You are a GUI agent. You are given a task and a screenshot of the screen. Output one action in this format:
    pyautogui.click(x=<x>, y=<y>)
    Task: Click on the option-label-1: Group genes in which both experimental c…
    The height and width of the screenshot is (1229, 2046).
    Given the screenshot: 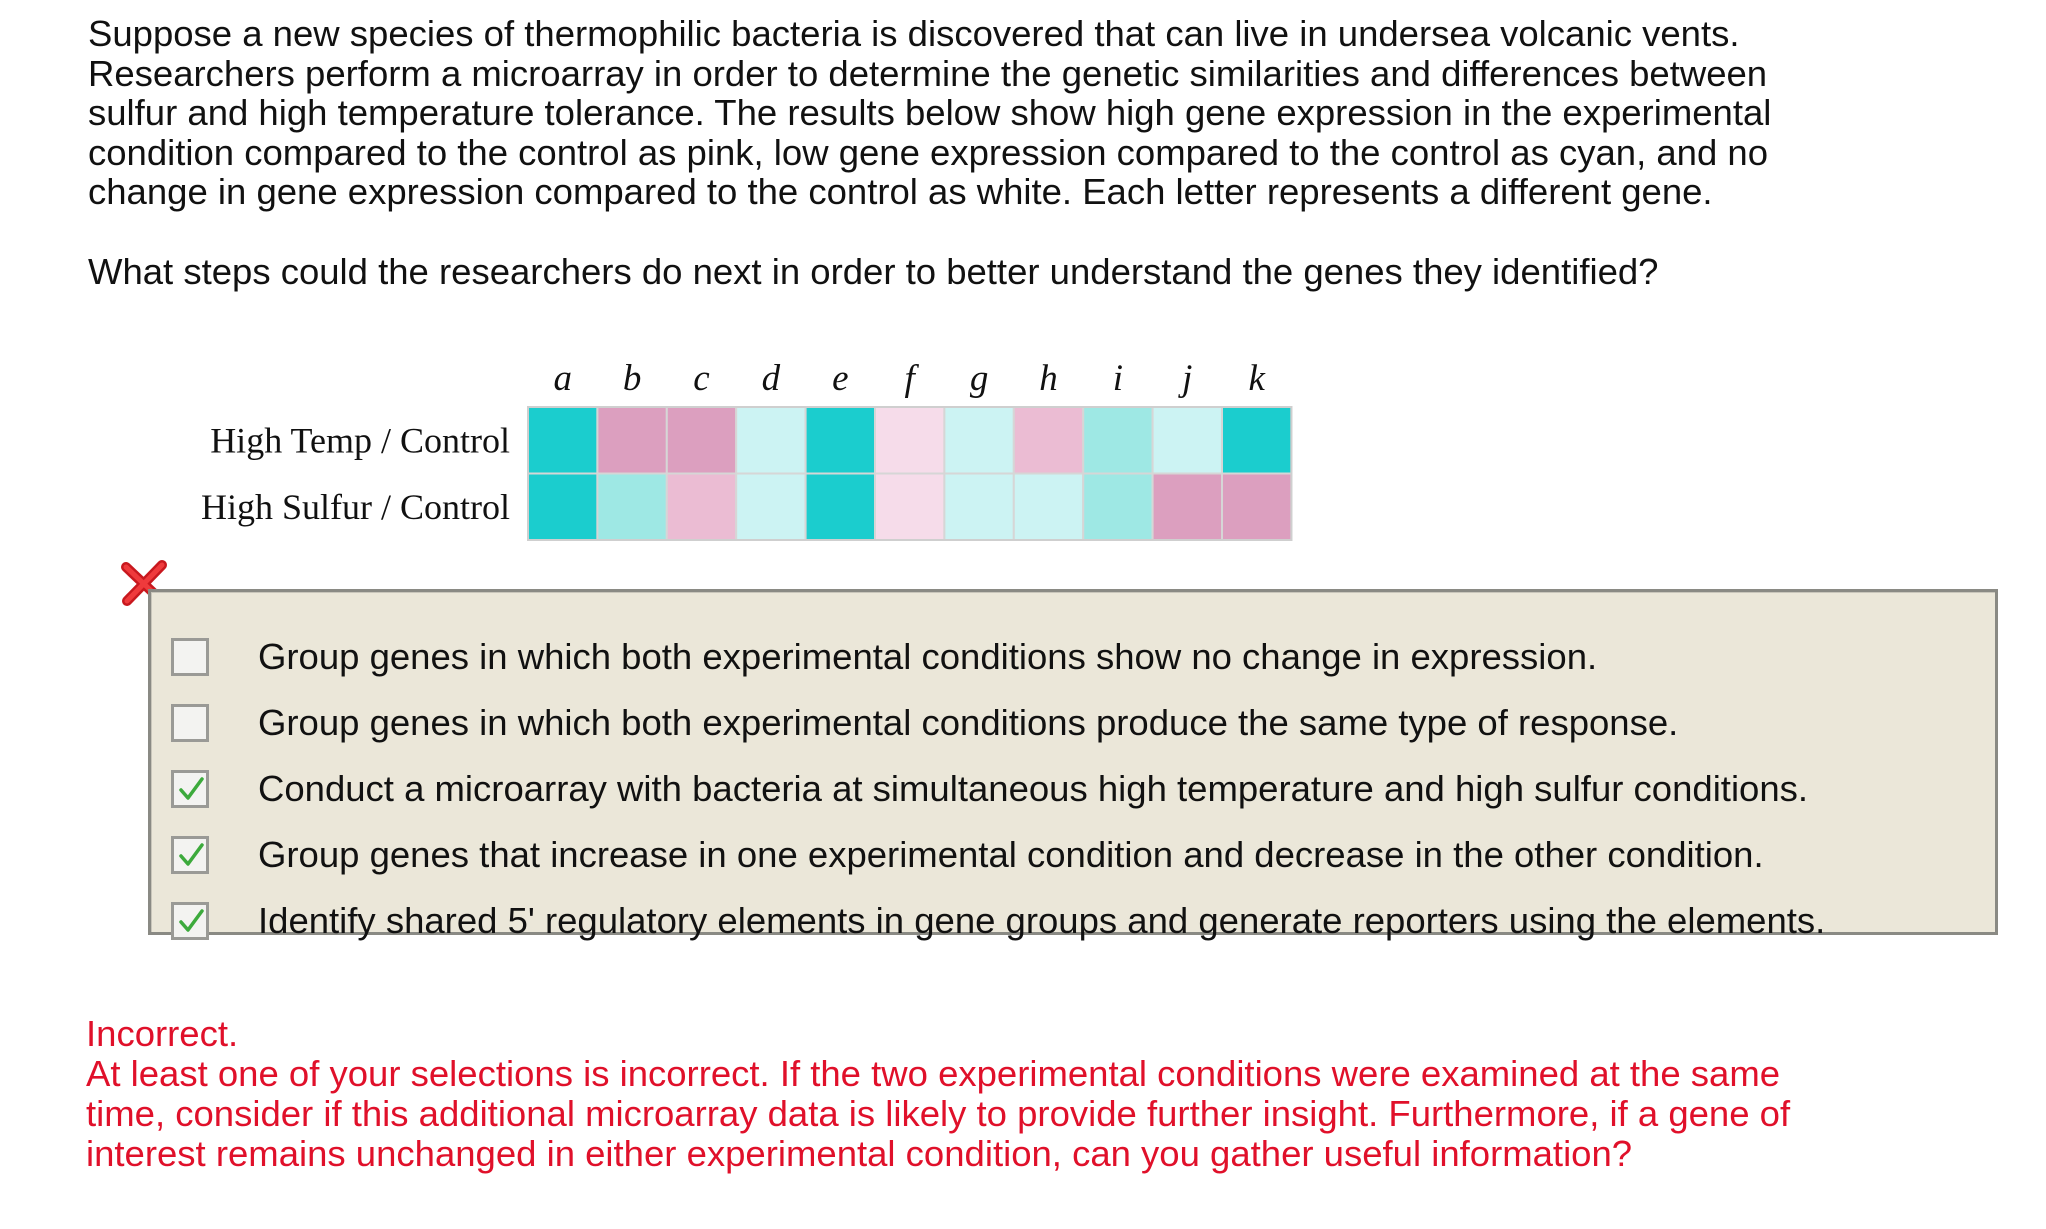 What is the action you would take?
    pyautogui.click(x=968, y=722)
    